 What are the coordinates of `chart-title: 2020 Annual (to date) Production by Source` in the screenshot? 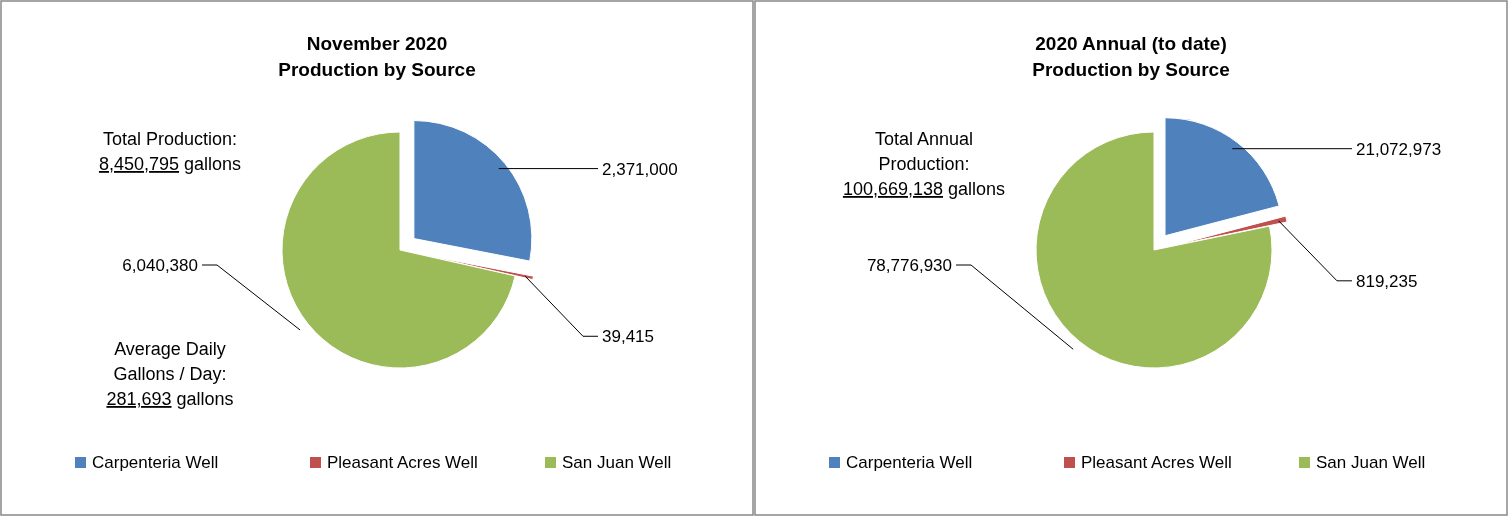 It's located at (1131, 56).